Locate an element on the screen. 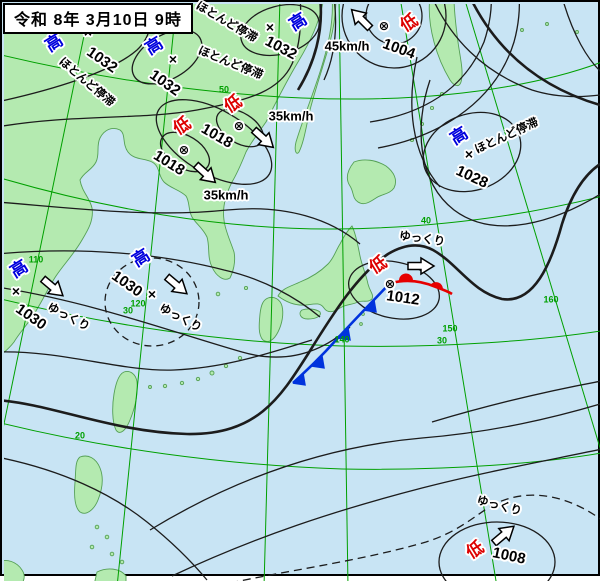 The height and width of the screenshot is (581, 600). movement-speed-label: 45km/h is located at coordinates (347, 46).